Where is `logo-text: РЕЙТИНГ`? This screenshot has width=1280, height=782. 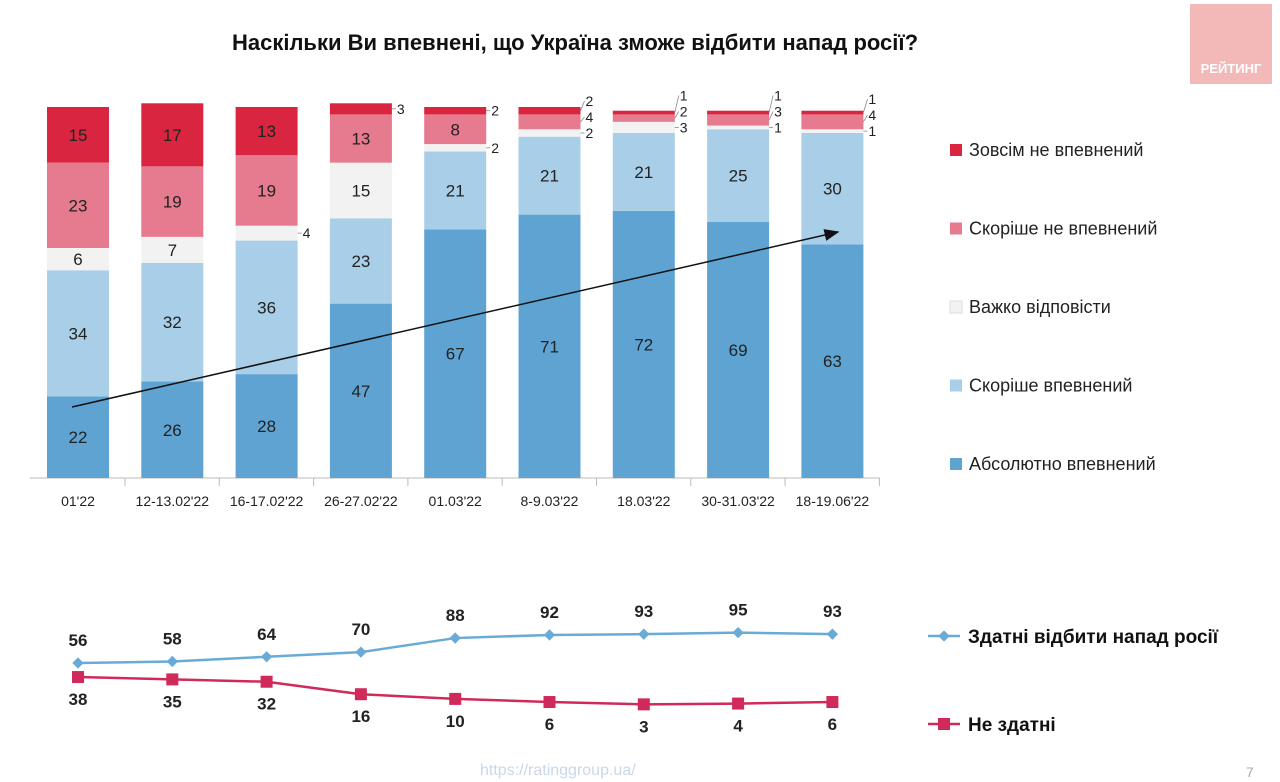
logo-text: РЕЙТИНГ is located at coordinates (1231, 68).